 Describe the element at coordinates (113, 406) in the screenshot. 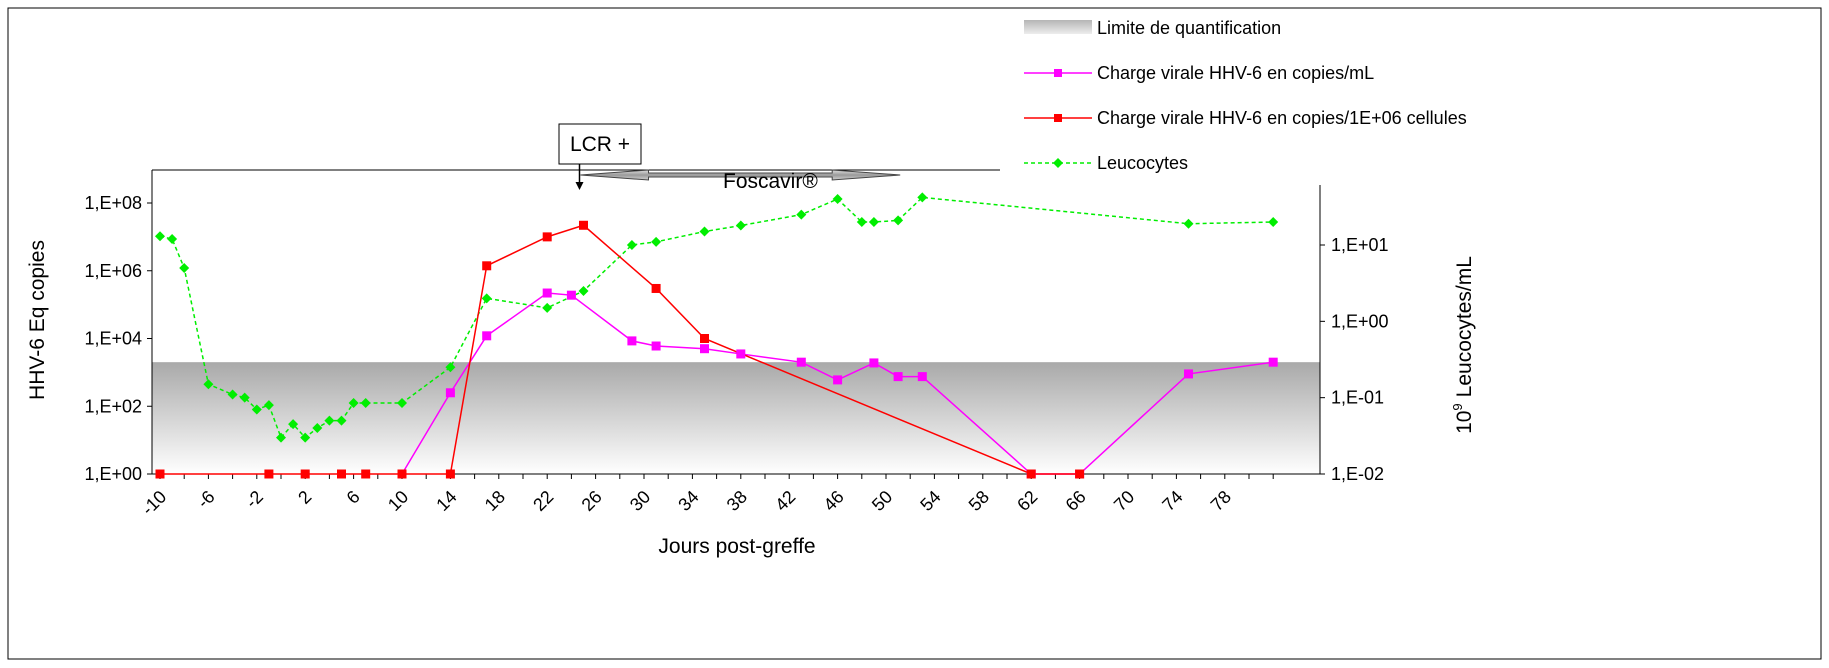

I see `y-left-tick-label: 1,E+02` at that location.